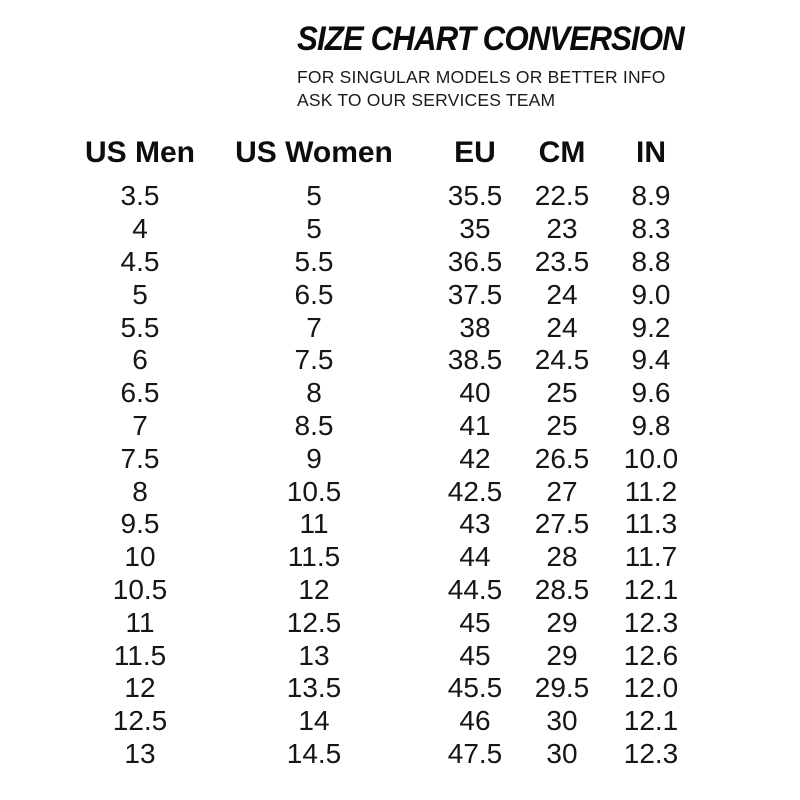  Describe the element at coordinates (390, 622) in the screenshot. I see `table-row: 11 12.5 45 29 12.3` at that location.